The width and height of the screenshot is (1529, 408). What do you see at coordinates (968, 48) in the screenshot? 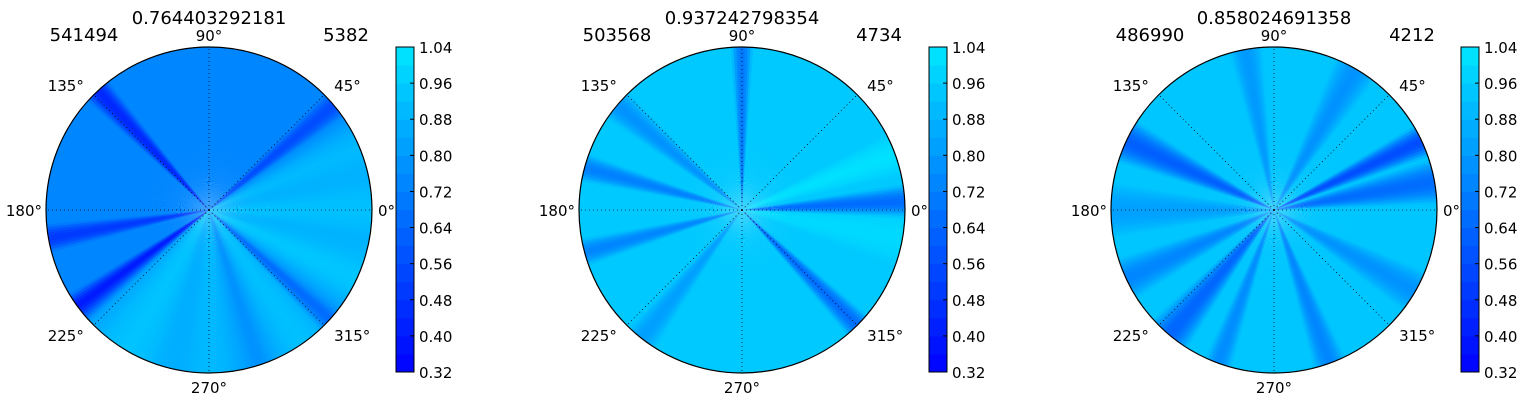
I see `colorbar-tick-label: 1.04` at bounding box center [968, 48].